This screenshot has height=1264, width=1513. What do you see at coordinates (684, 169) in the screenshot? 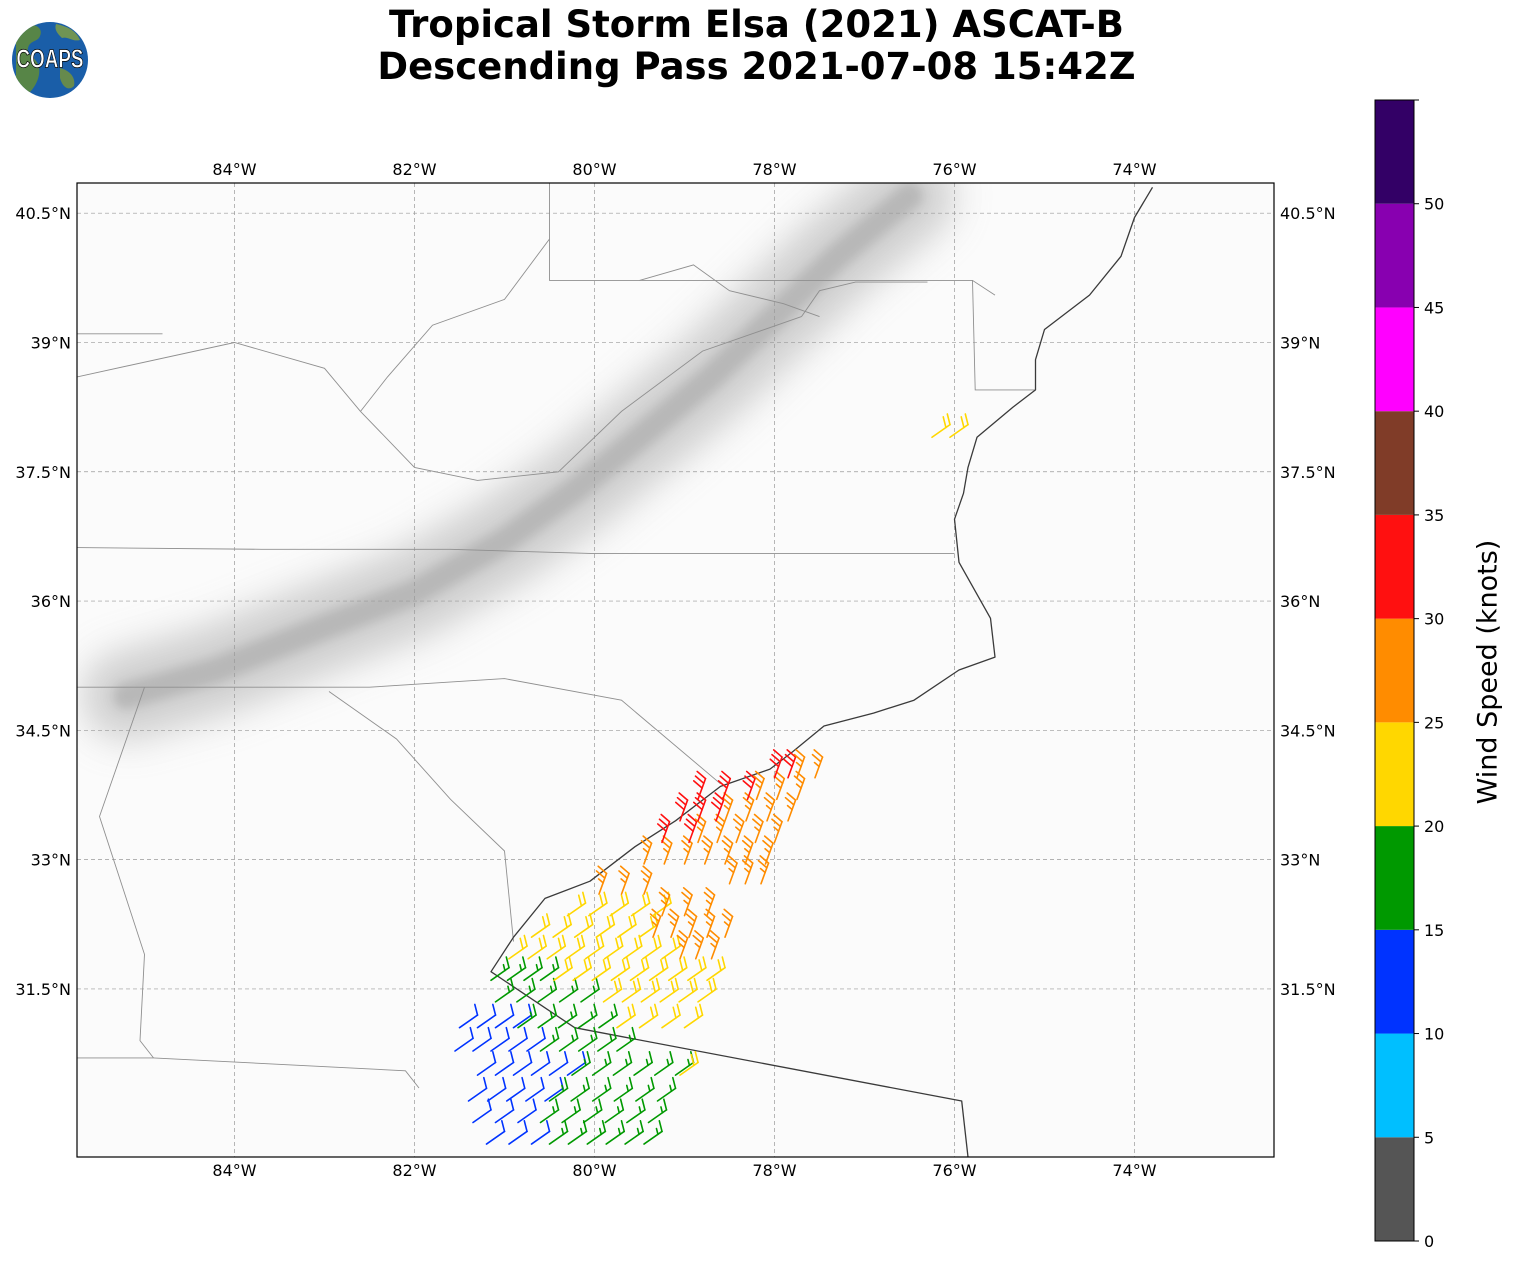
I see `lon-ticks-top: 84°W 82°W 80°W 78°W 76°W 74°W` at bounding box center [684, 169].